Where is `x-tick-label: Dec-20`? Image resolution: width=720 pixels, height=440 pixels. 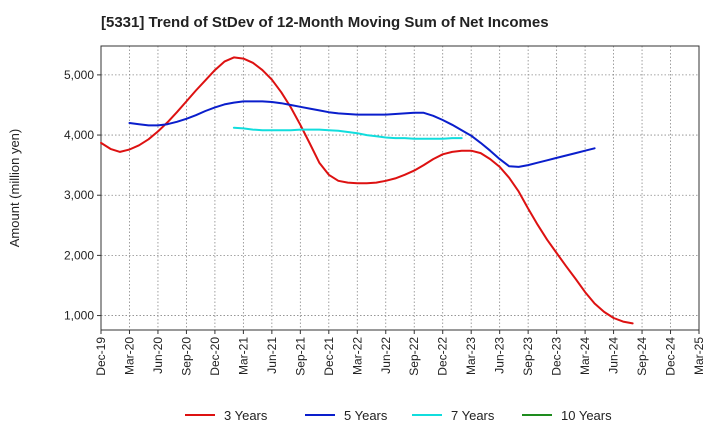 x-tick-label: Dec-20 is located at coordinates (215, 356).